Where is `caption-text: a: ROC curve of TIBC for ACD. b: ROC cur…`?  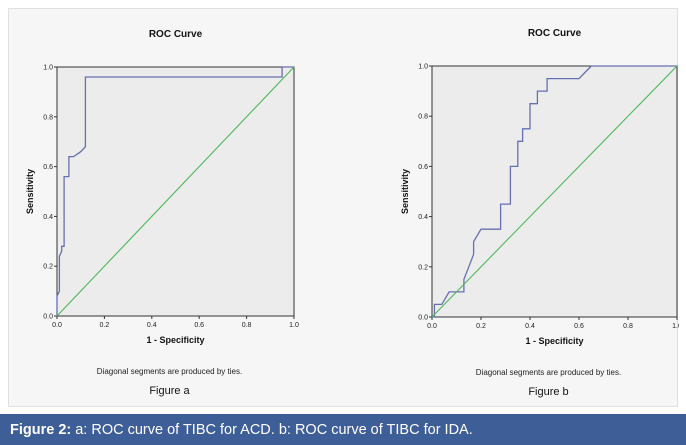 caption-text: a: ROC curve of TIBC for ACD. b: ROC cur… is located at coordinates (274, 429).